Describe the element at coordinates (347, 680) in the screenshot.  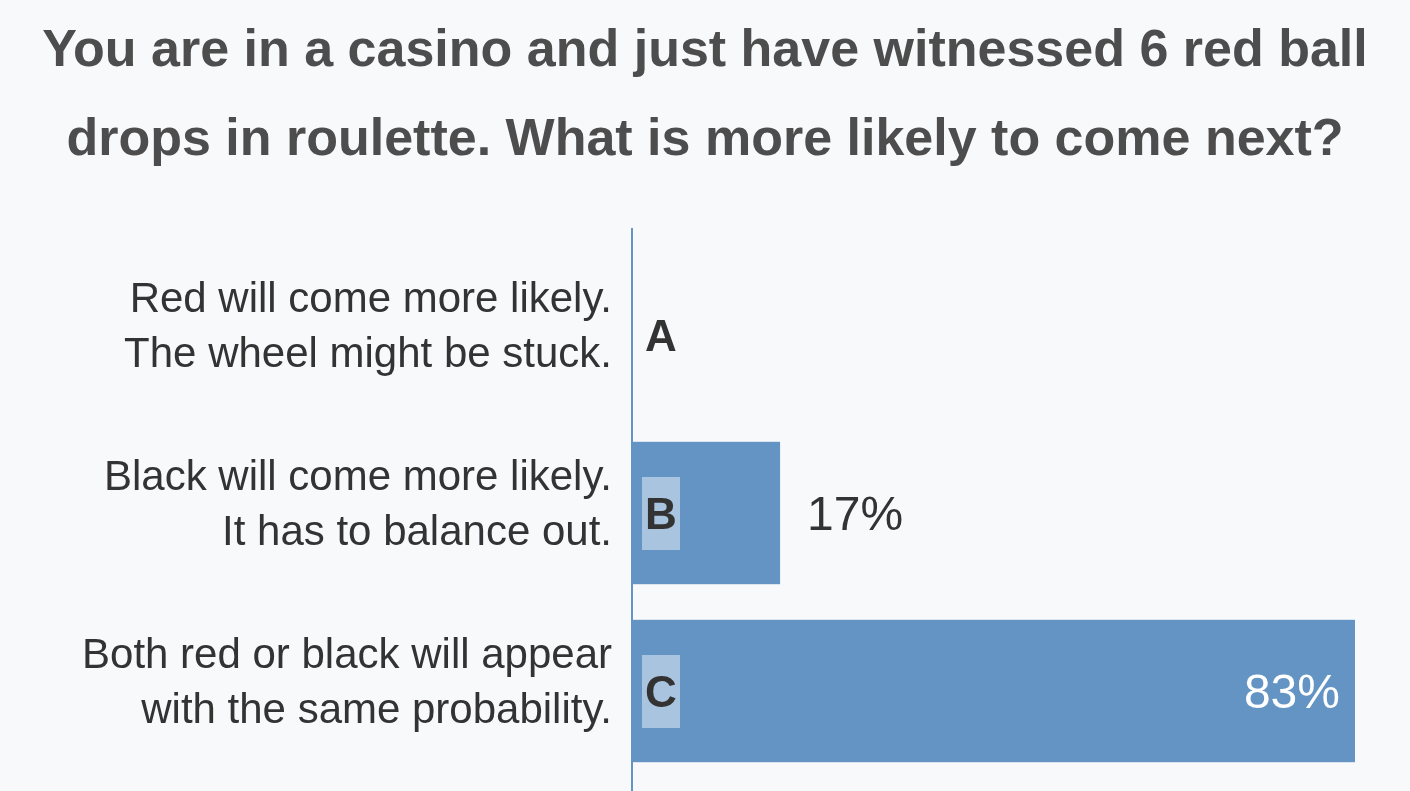
I see `y-tick-label: Both red or black will appear with the same probability.` at that location.